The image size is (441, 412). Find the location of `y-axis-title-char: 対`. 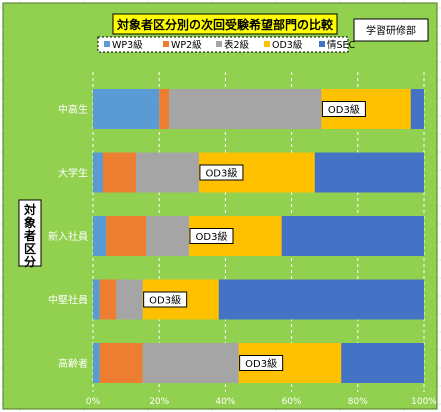

y-axis-title-char: 対 is located at coordinates (29, 209).